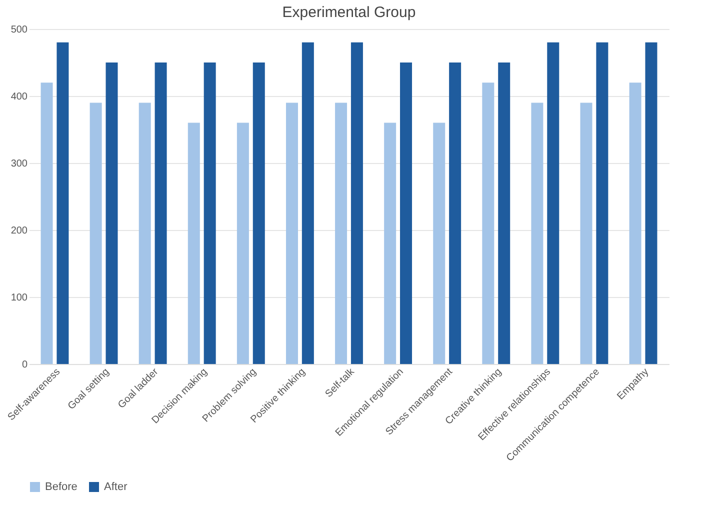 The image size is (726, 531). What do you see at coordinates (349, 12) in the screenshot?
I see `chart-title: Experimental Group` at bounding box center [349, 12].